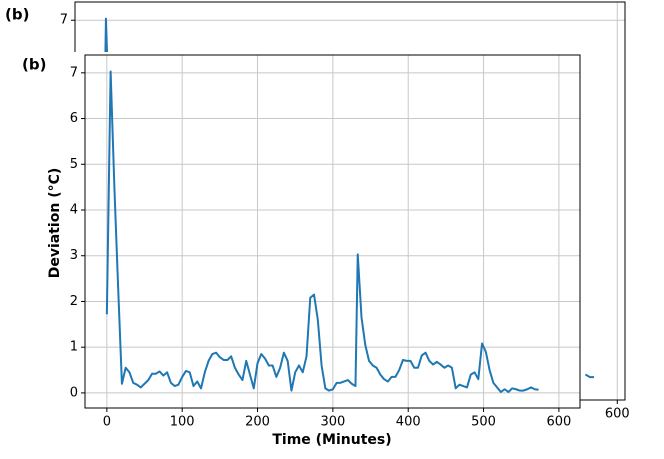 This screenshot has width=664, height=459. What do you see at coordinates (74, 255) in the screenshot?
I see `y-tick-label: 3` at bounding box center [74, 255].